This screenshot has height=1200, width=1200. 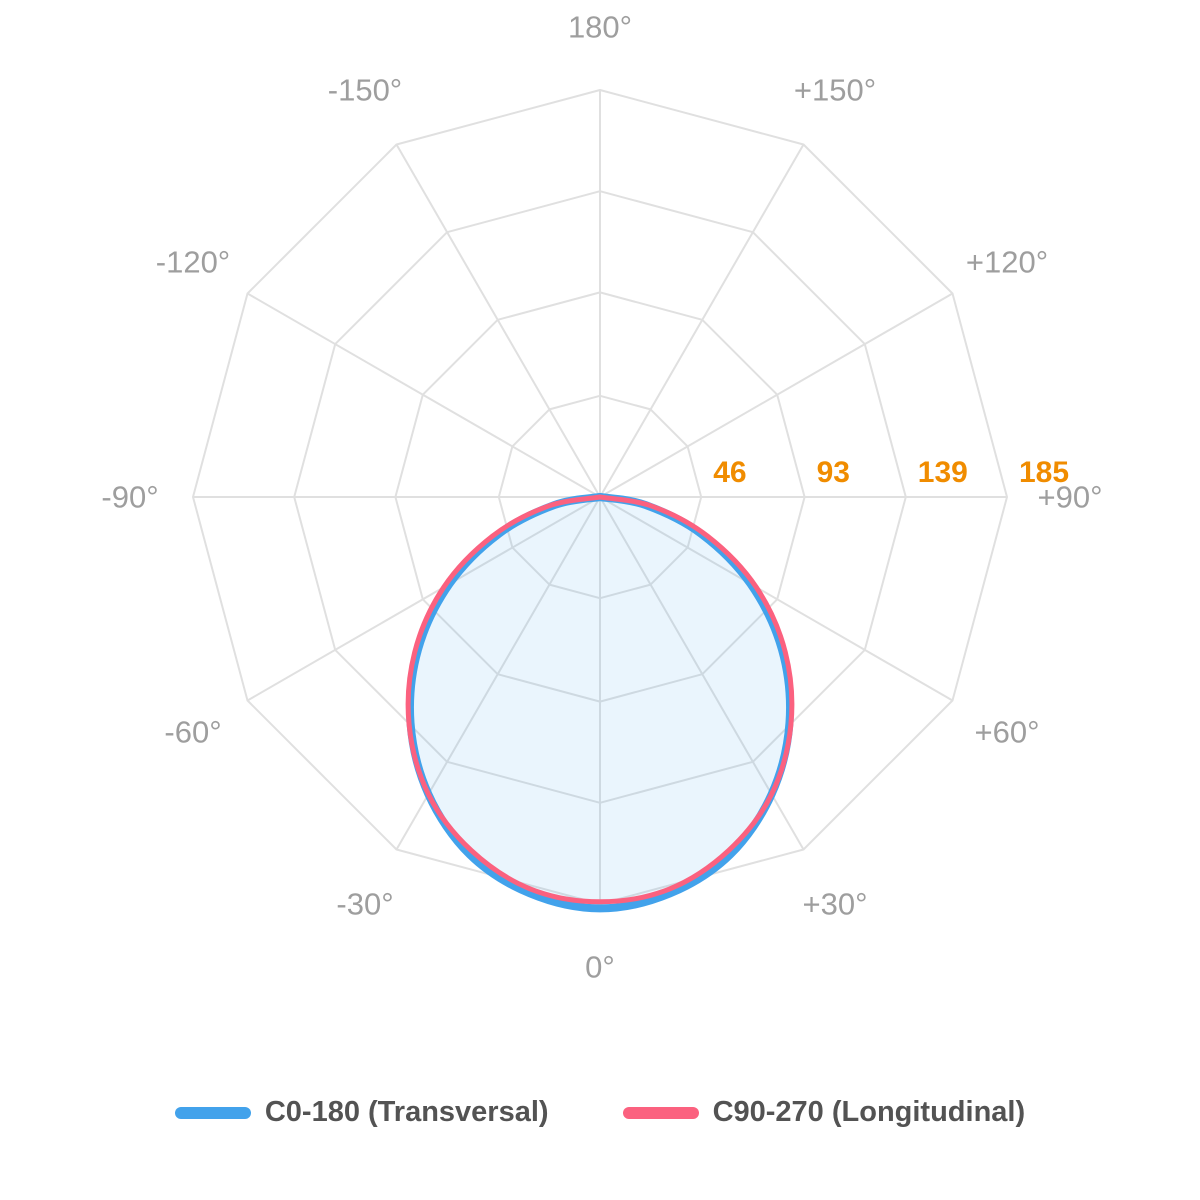 I want to click on grid-spoke-120deg, so click(x=776, y=395).